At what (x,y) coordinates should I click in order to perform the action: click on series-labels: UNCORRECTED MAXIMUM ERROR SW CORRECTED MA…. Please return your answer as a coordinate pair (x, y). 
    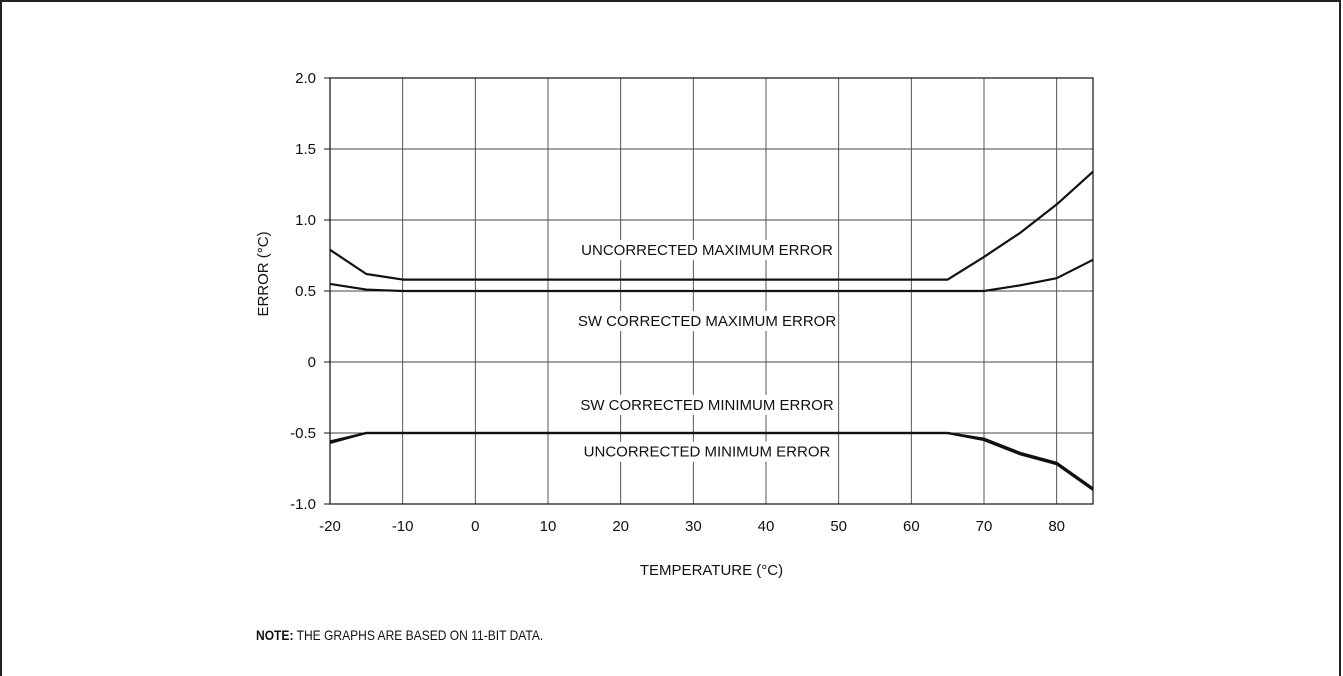
    Looking at the image, I should click on (707, 351).